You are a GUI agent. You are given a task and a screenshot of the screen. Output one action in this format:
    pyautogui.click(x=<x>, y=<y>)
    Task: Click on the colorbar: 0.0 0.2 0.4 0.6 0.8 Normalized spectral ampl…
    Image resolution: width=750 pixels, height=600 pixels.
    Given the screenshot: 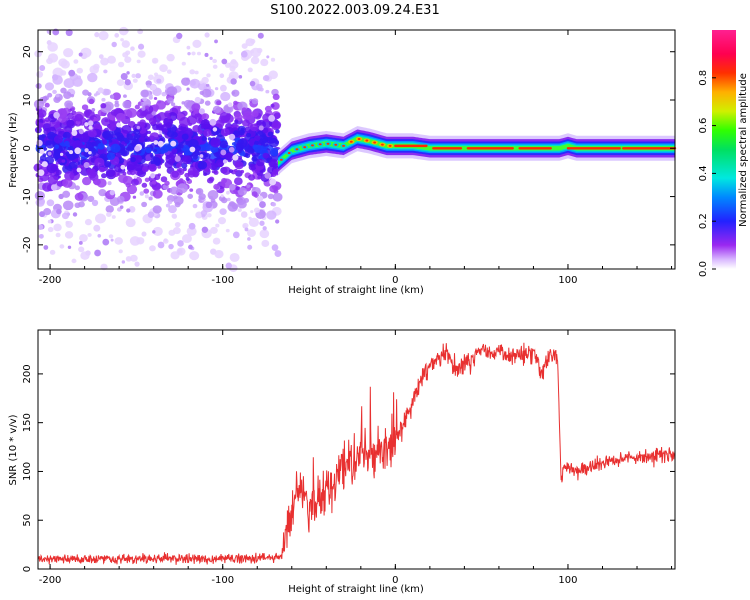 What is the action you would take?
    pyautogui.click(x=723, y=153)
    